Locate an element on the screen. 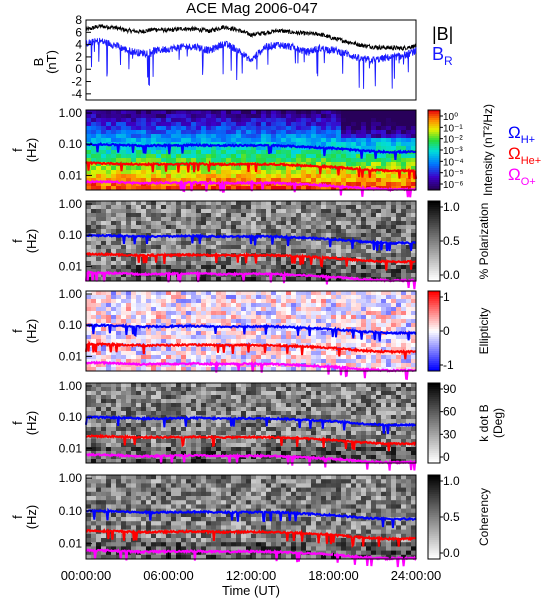 This screenshot has height=600, width=550. x-axis-label: Time (UT) is located at coordinates (251, 590).